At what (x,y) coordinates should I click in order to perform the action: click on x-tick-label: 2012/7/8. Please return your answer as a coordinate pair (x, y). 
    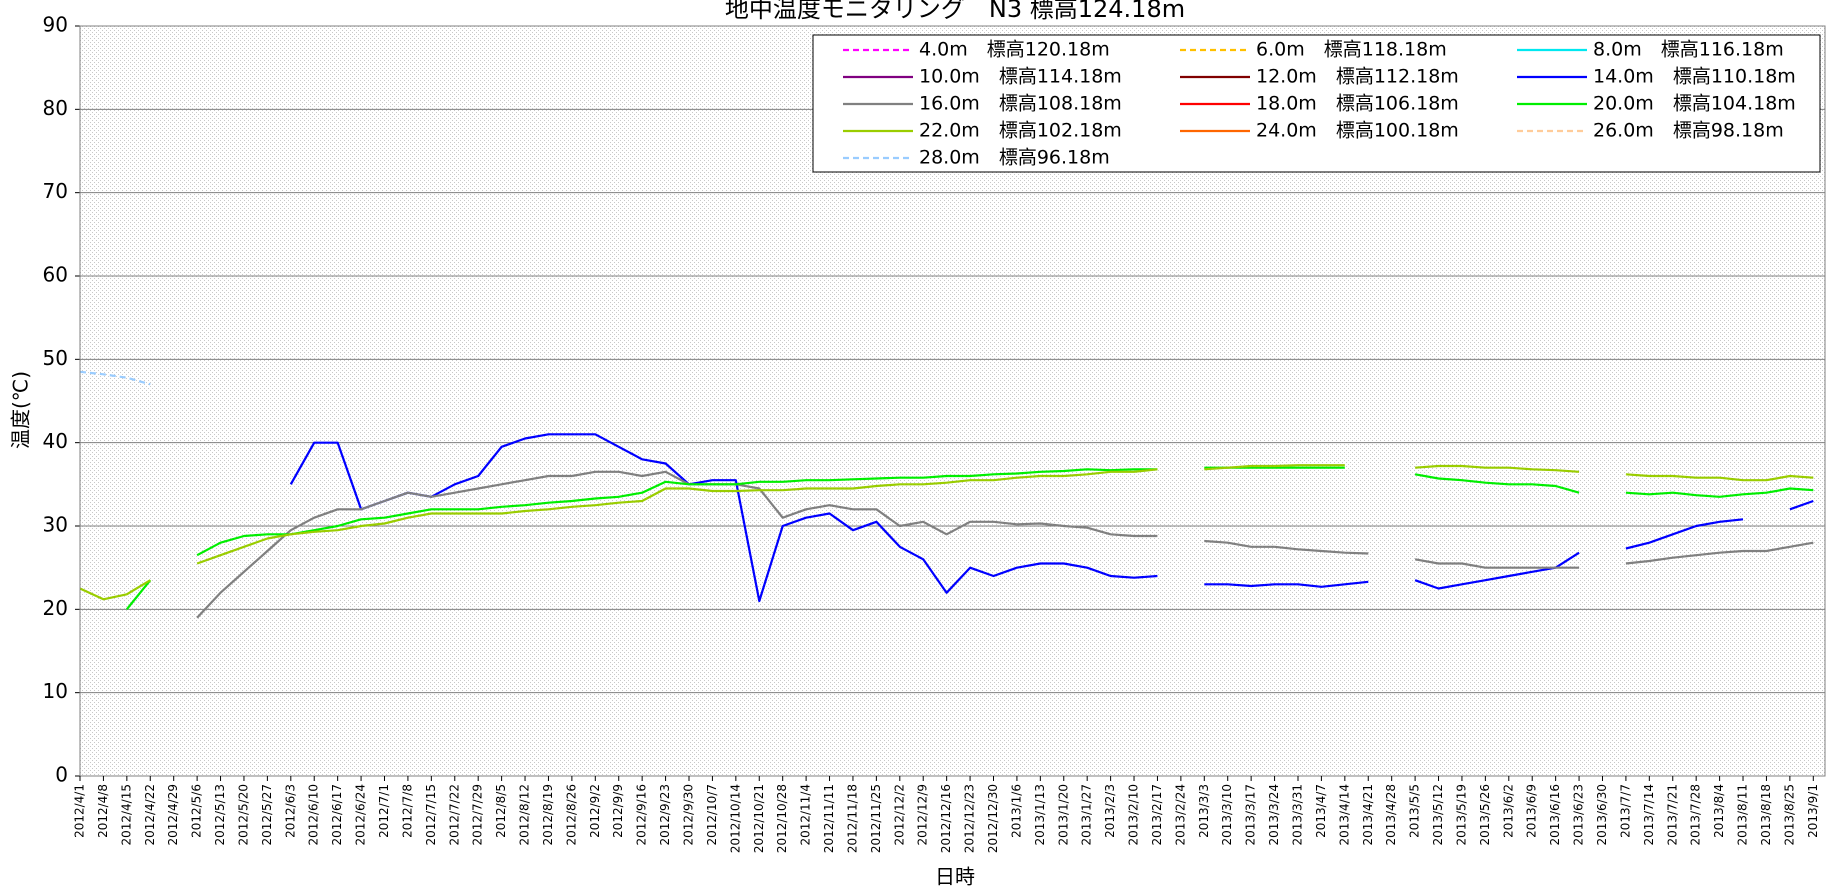
    Looking at the image, I should click on (407, 811).